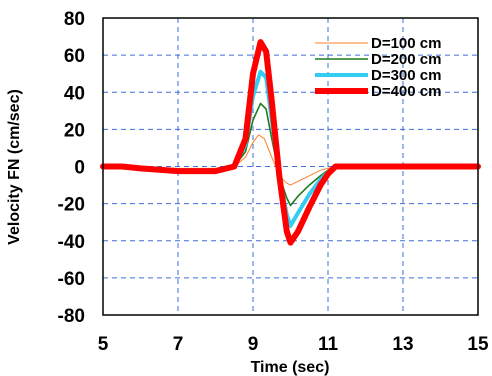  What do you see at coordinates (74, 93) in the screenshot?
I see `y-tick-label: 40` at bounding box center [74, 93].